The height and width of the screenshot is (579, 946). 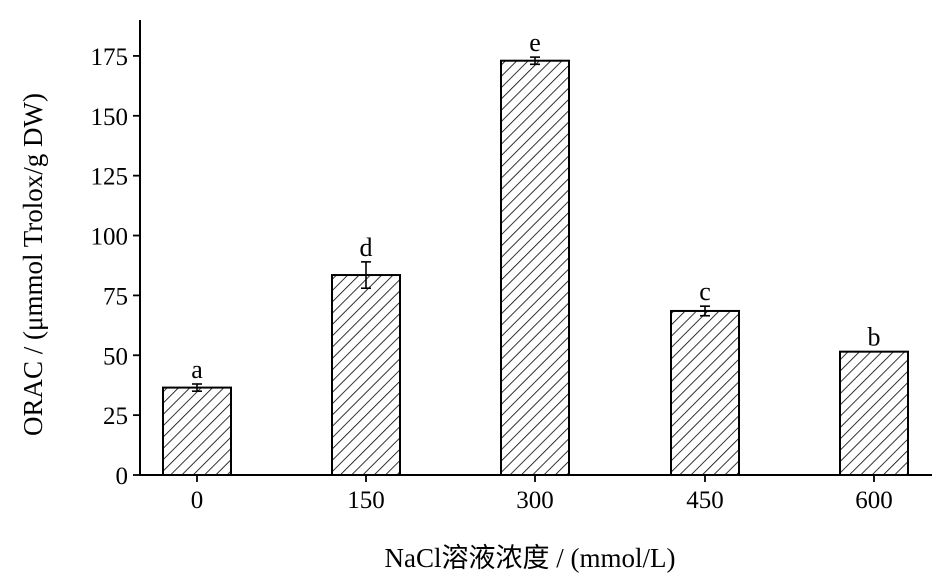 What do you see at coordinates (115, 296) in the screenshot?
I see `y-tick-label: 75` at bounding box center [115, 296].